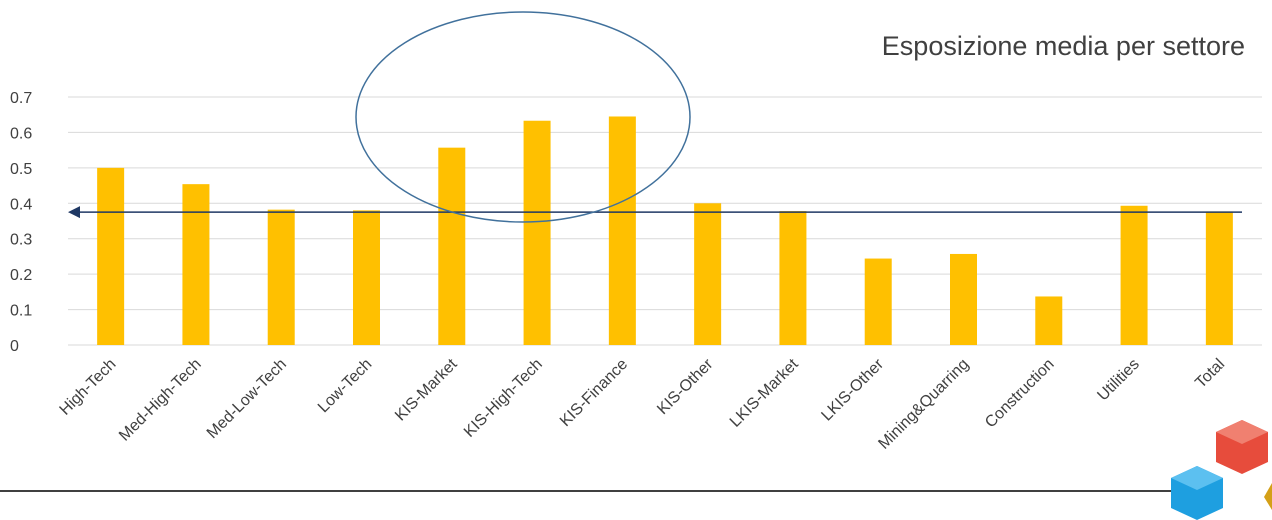 The height and width of the screenshot is (520, 1272). What do you see at coordinates (14, 346) in the screenshot?
I see `y-tick-label: 0` at bounding box center [14, 346].